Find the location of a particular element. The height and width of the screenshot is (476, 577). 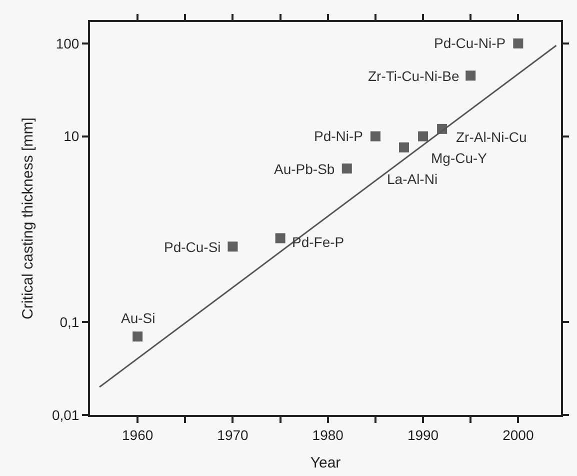

data-label: Pd-Fe-P is located at coordinates (318, 242).